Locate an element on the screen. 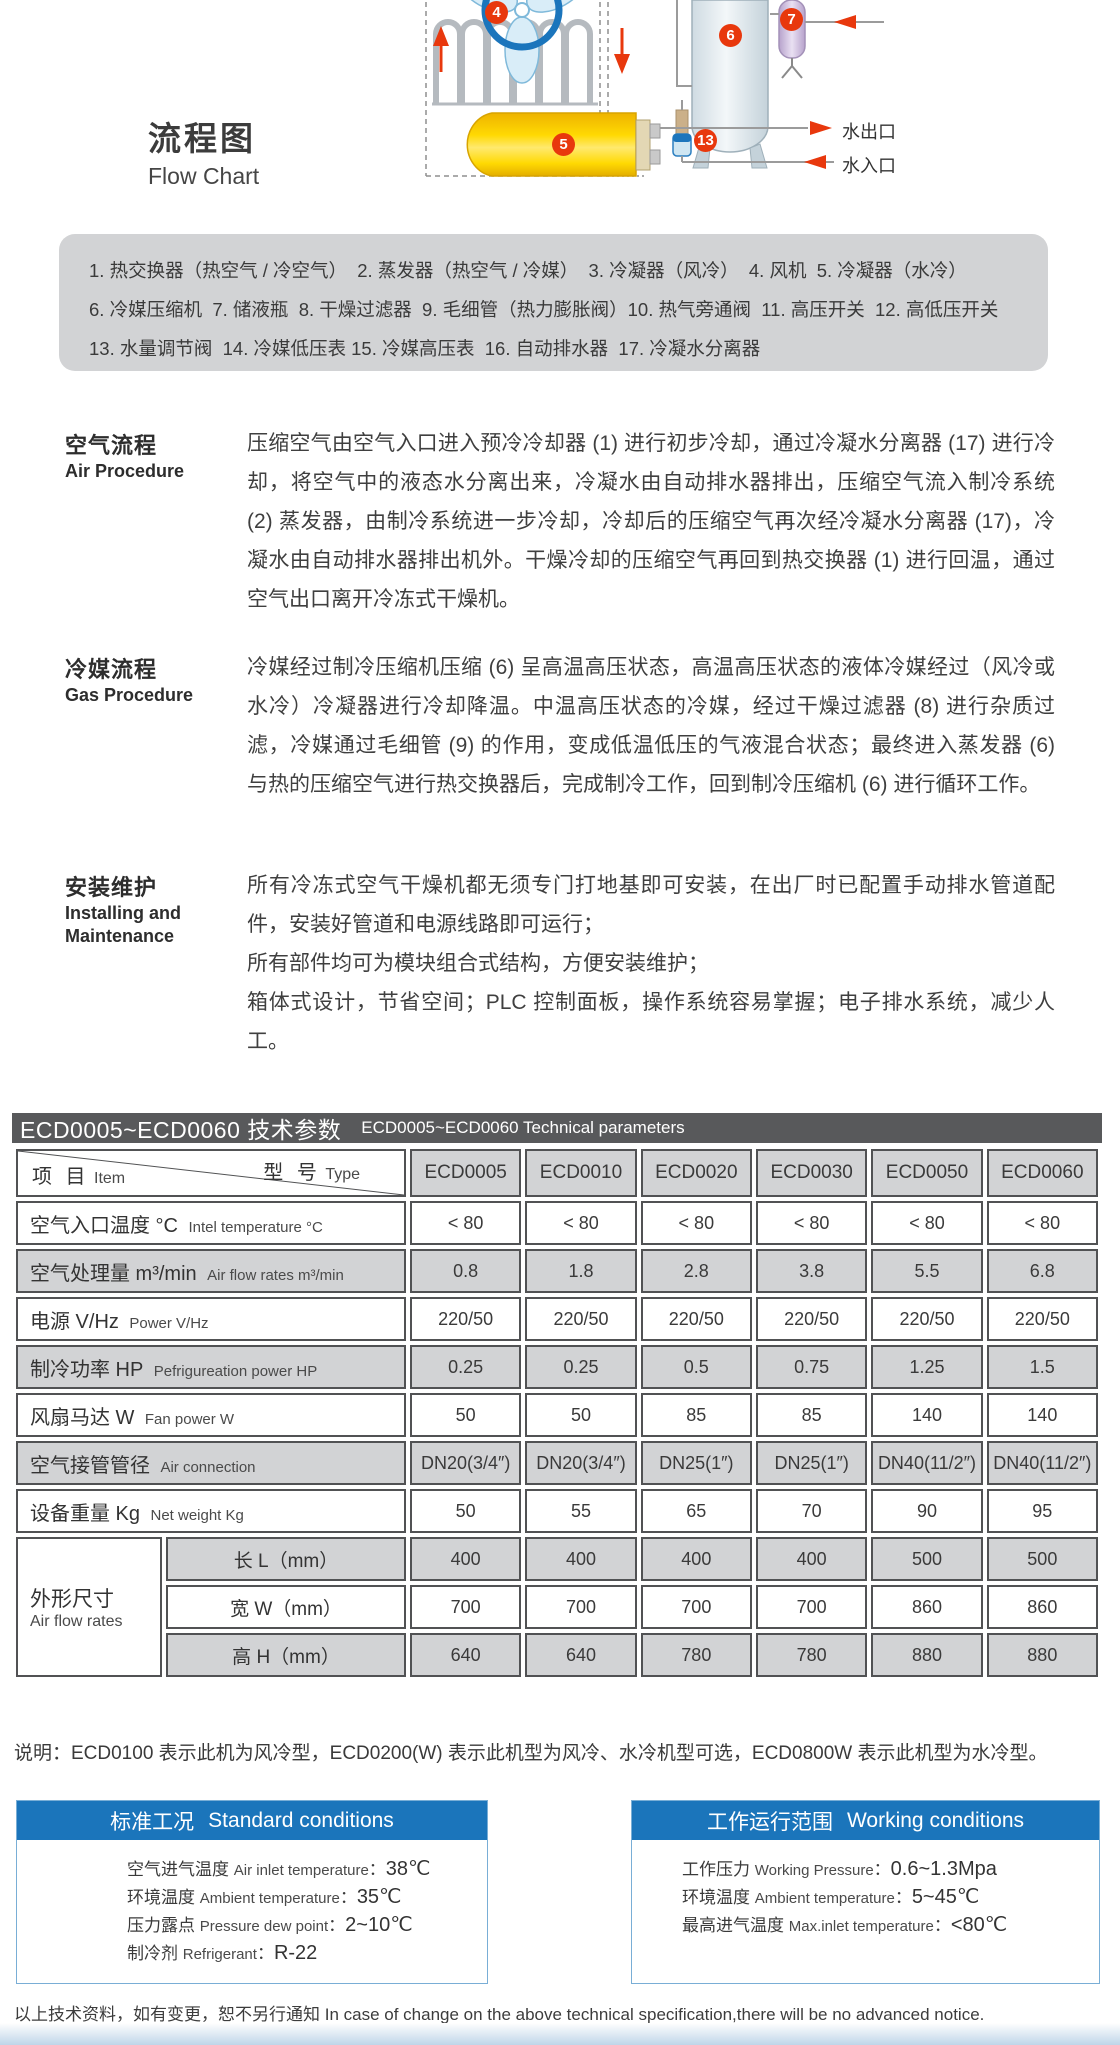 The height and width of the screenshot is (2045, 1120). diagonal-divider is located at coordinates (211, 1173).